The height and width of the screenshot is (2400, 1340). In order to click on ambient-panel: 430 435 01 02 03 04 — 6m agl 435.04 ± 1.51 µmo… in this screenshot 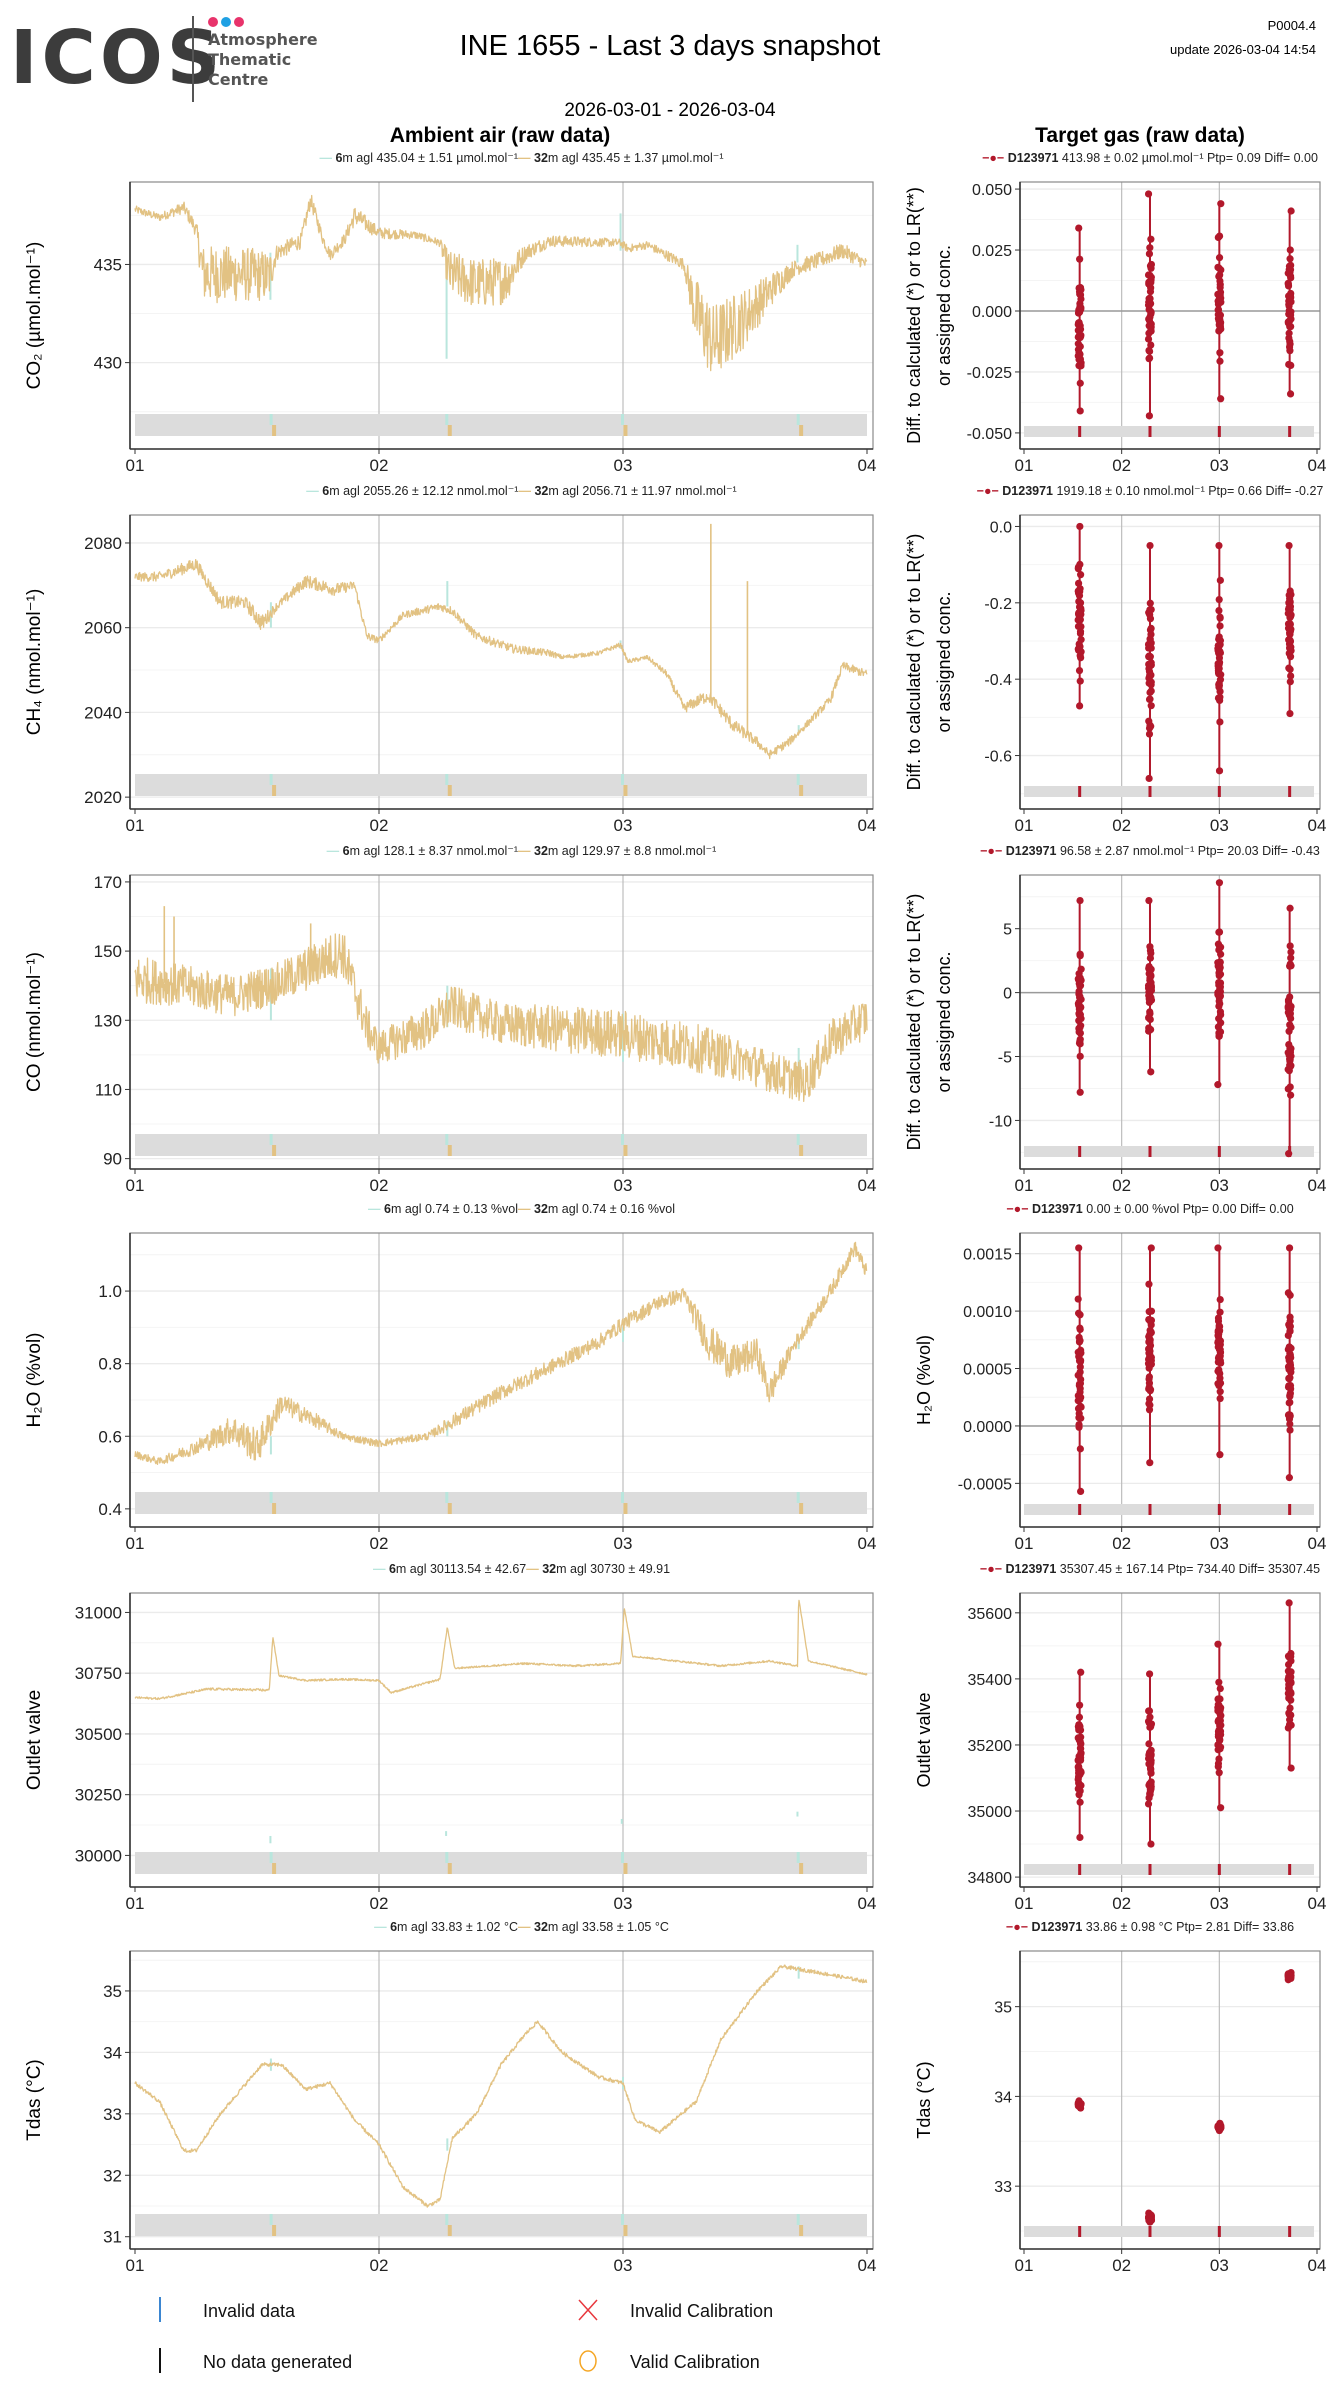, I will do `click(450, 313)`.